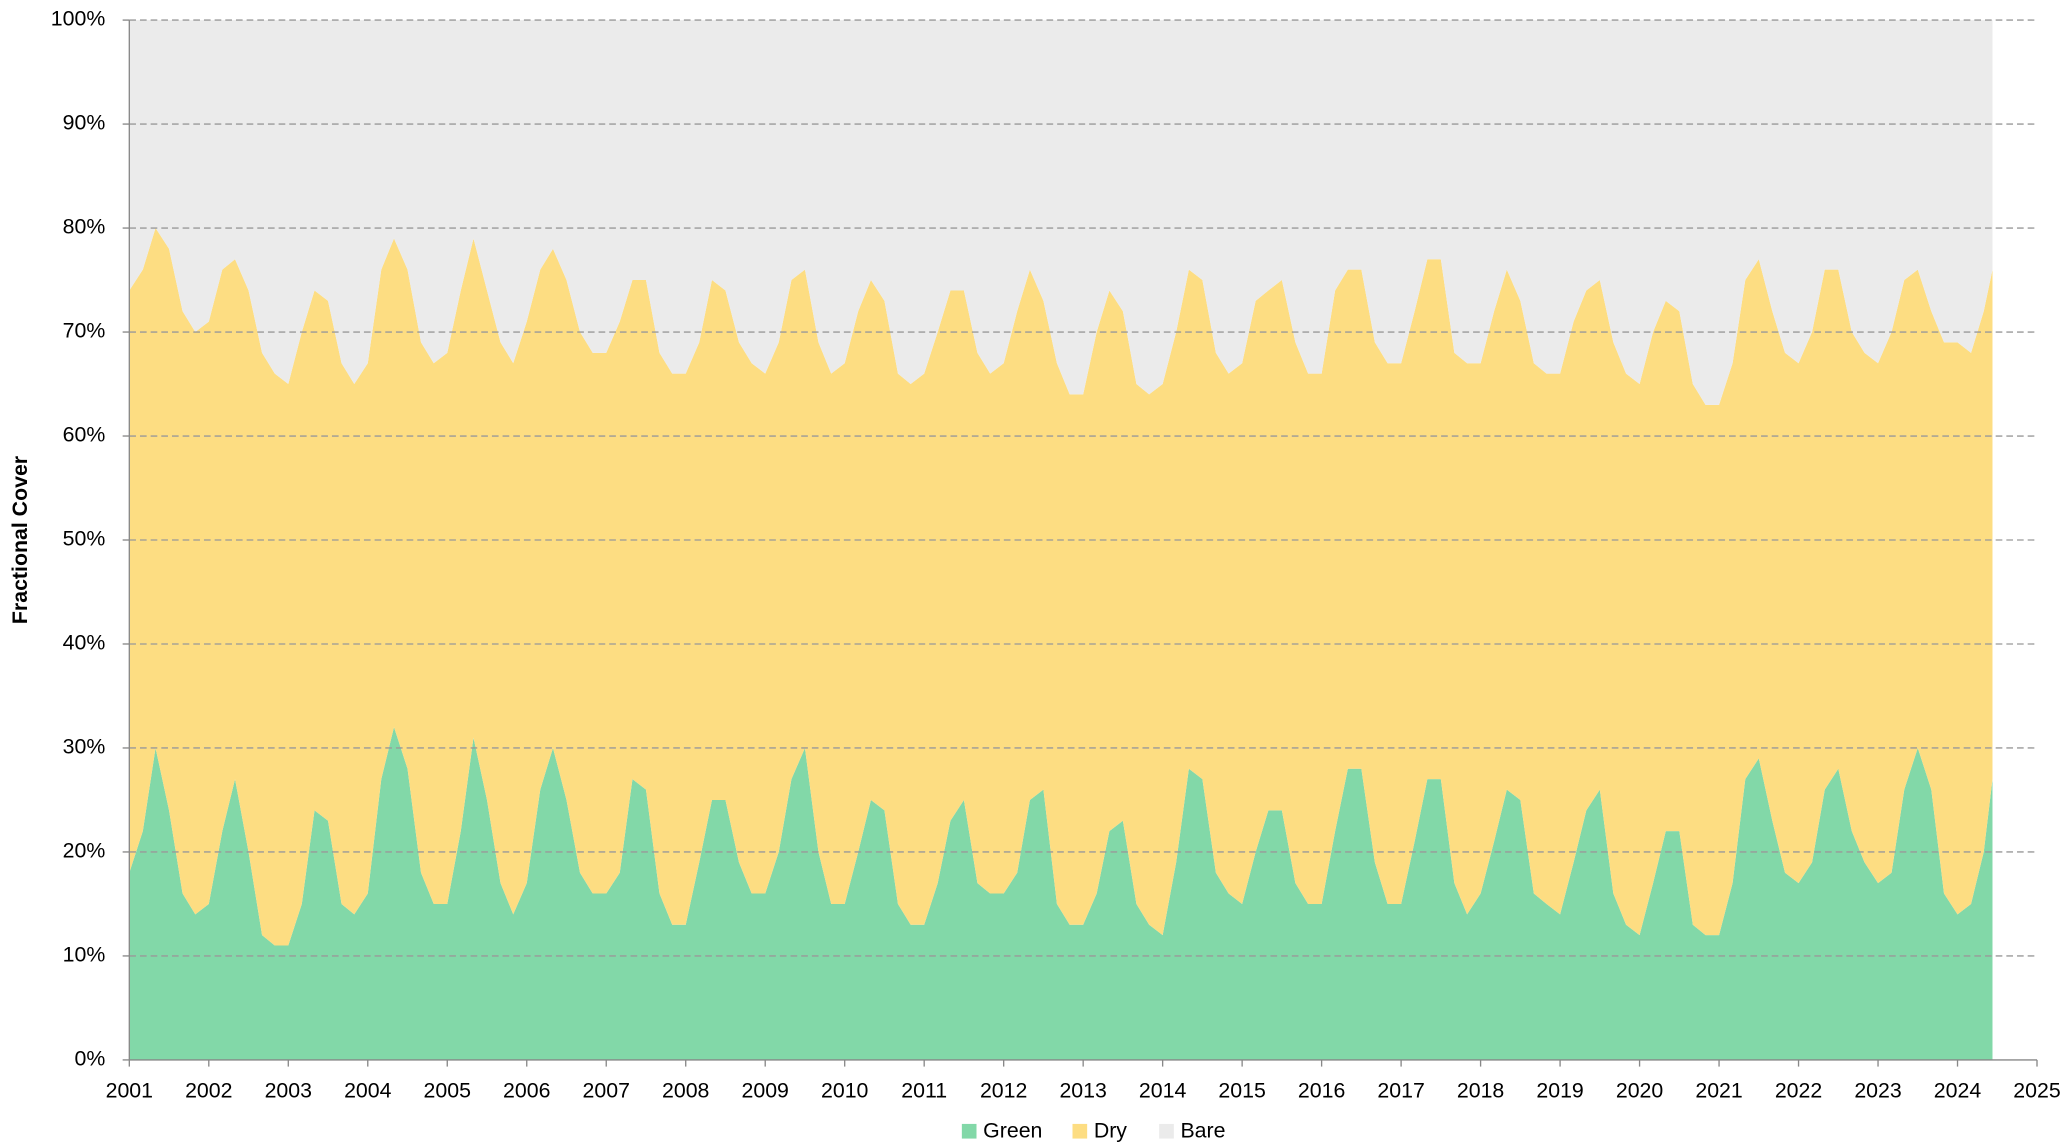 The image size is (2069, 1144). Describe the element at coordinates (1798, 1091) in the screenshot. I see `x-tick-label: 2022` at that location.